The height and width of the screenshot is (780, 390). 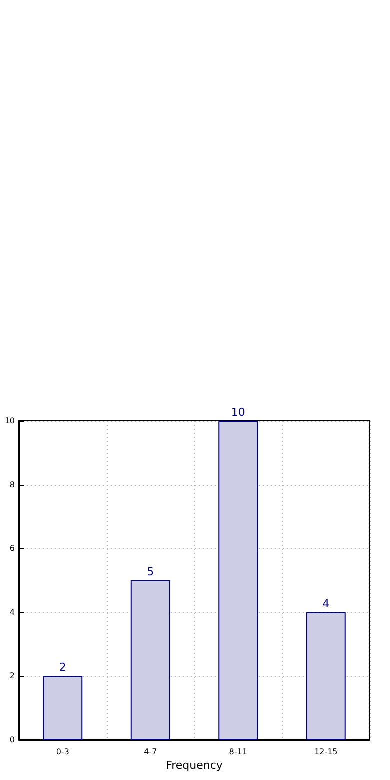 I want to click on x-tick-label: 8-11, so click(x=238, y=752).